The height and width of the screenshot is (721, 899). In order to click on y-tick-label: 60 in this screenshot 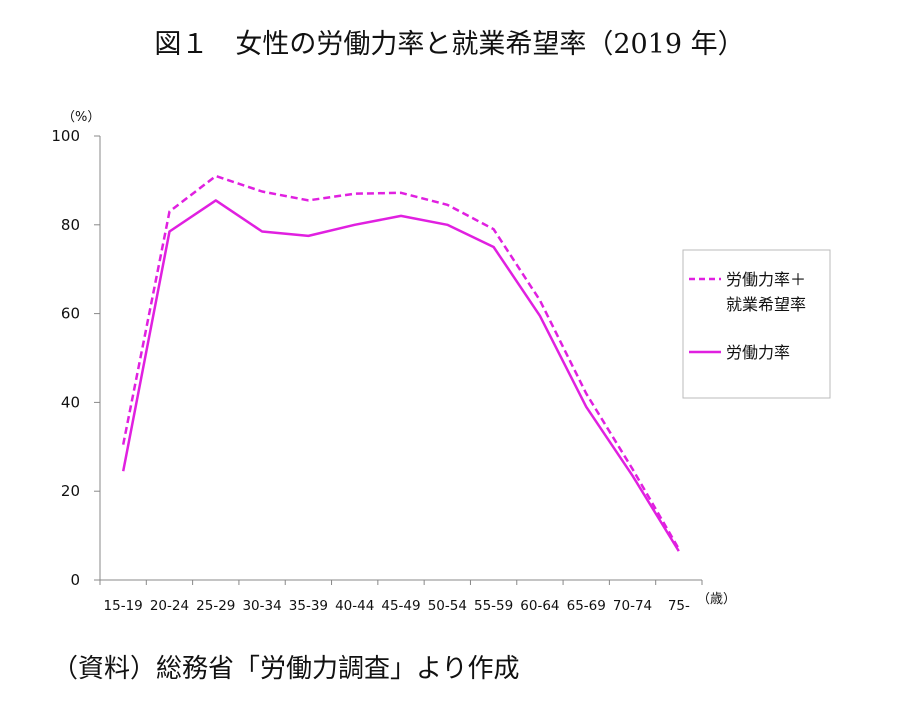, I will do `click(70, 314)`.